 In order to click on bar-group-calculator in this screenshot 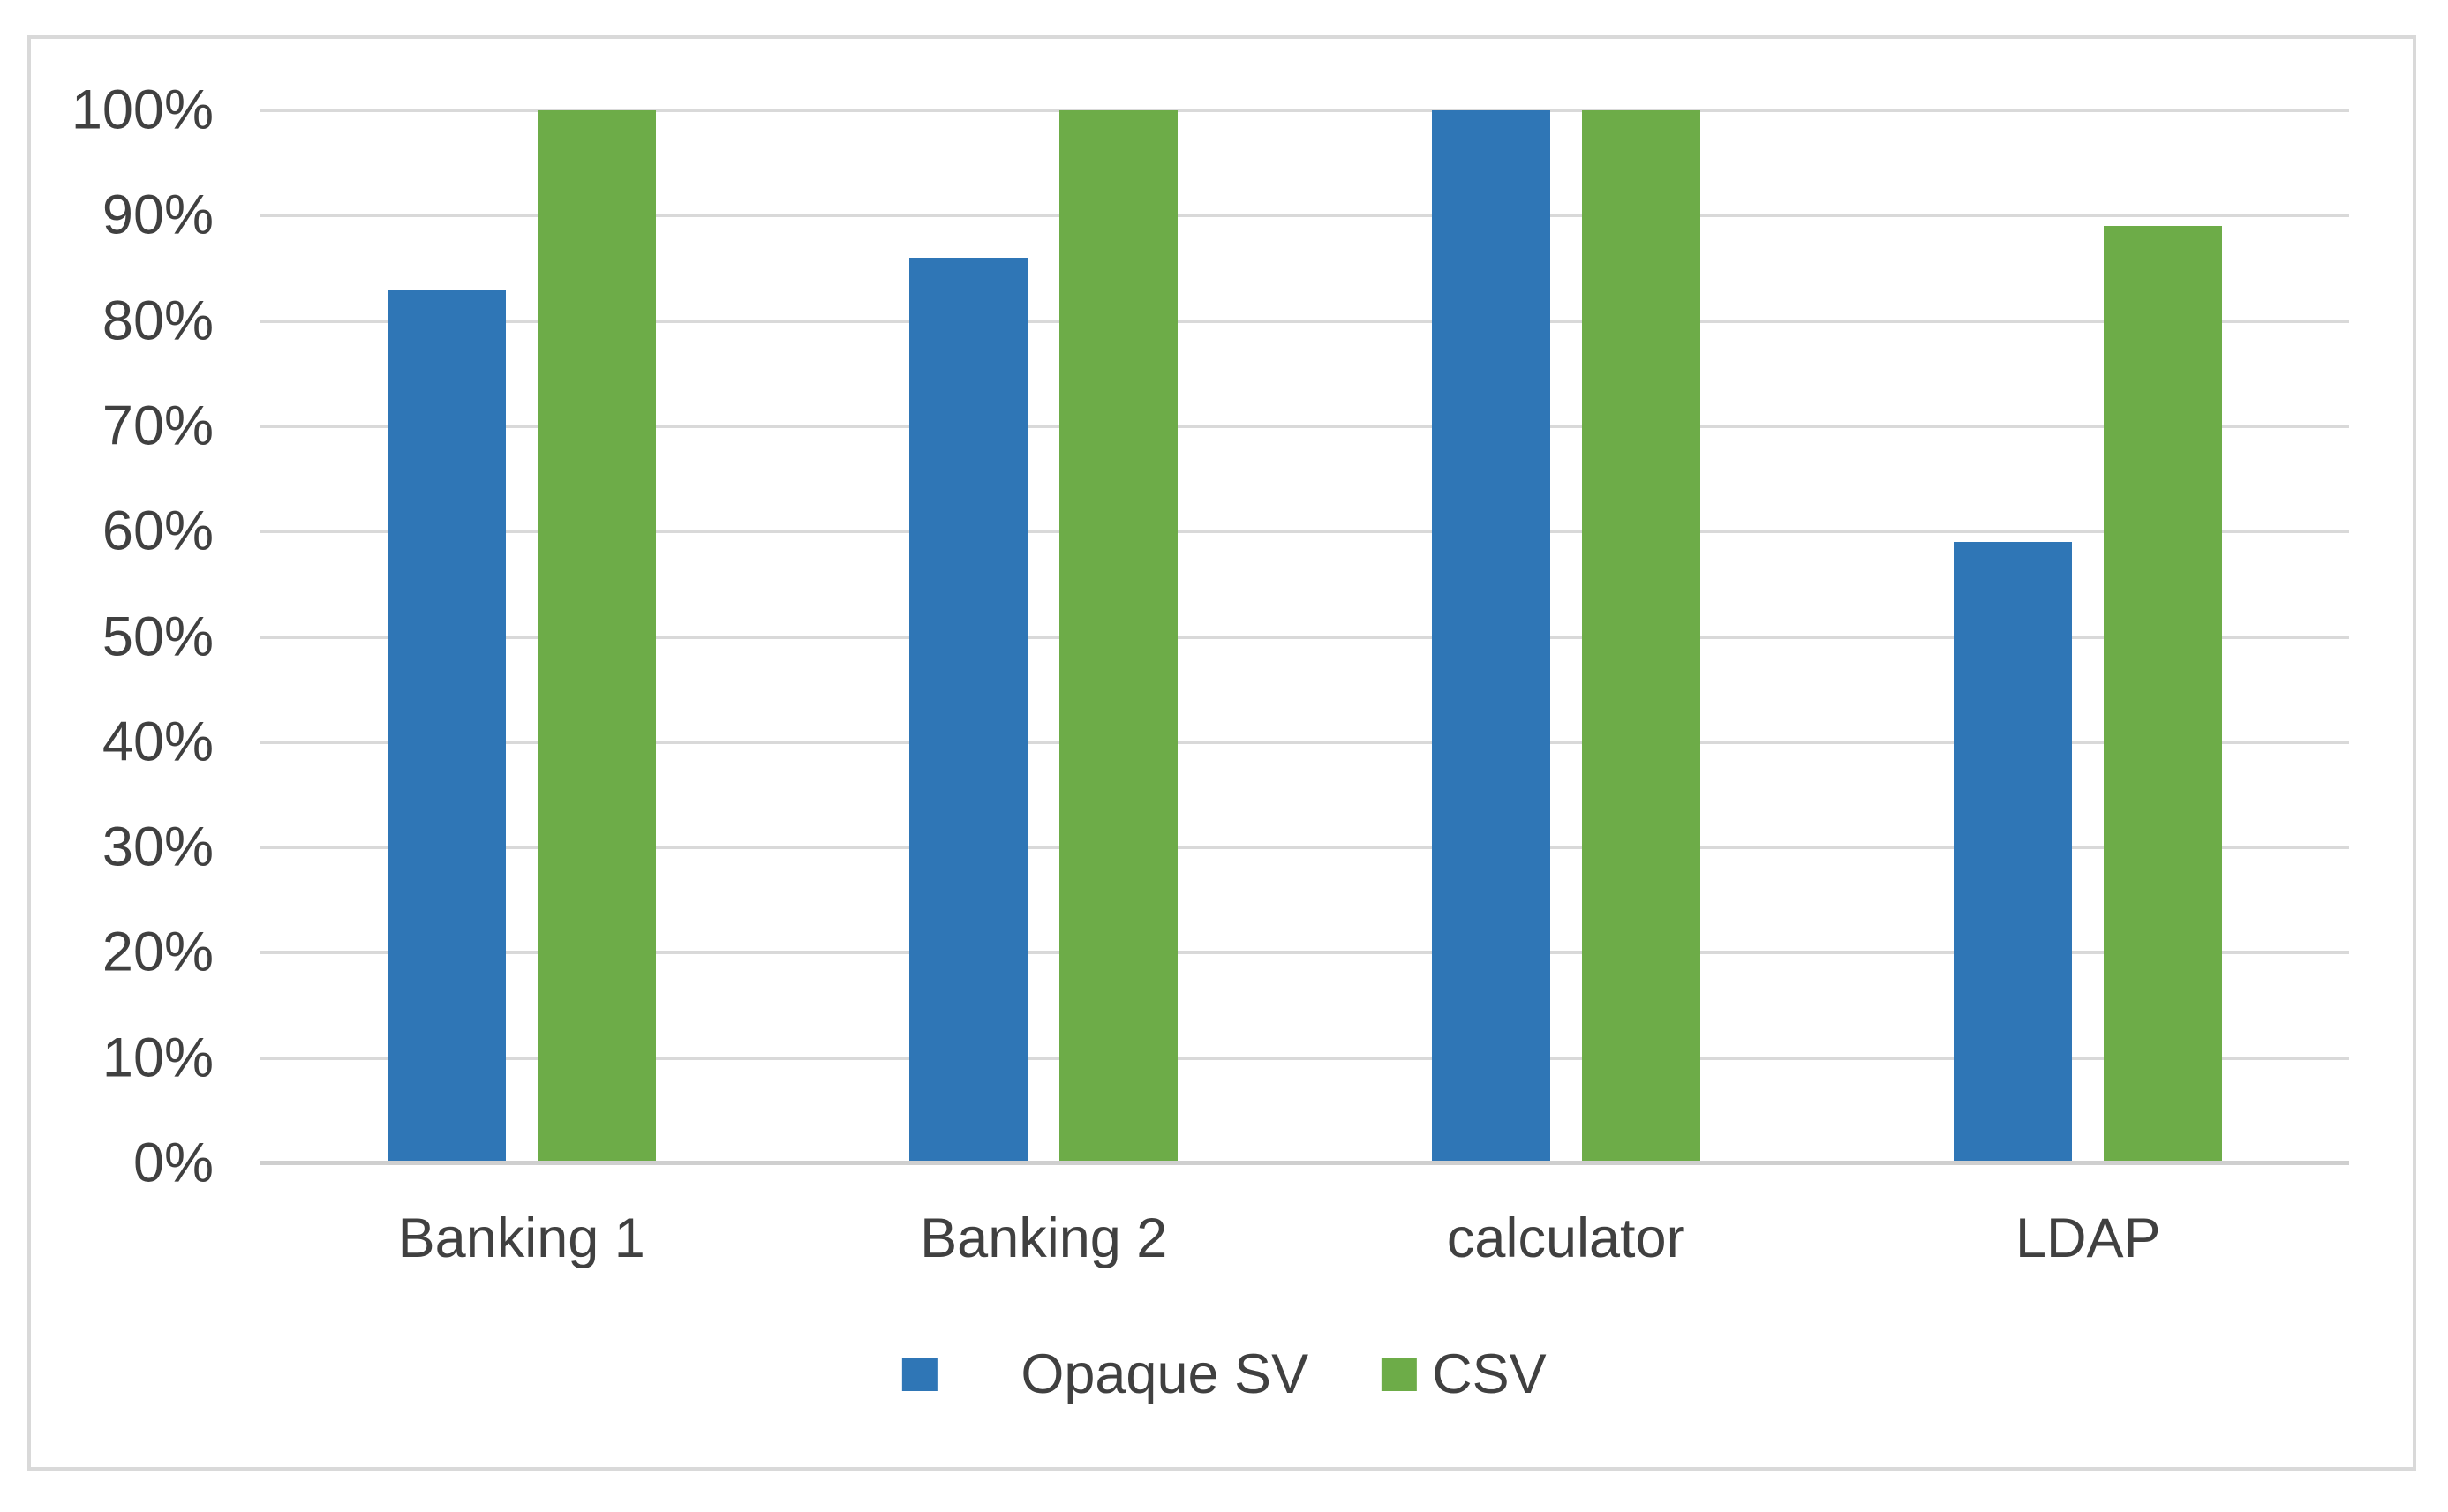, I will do `click(1566, 636)`.